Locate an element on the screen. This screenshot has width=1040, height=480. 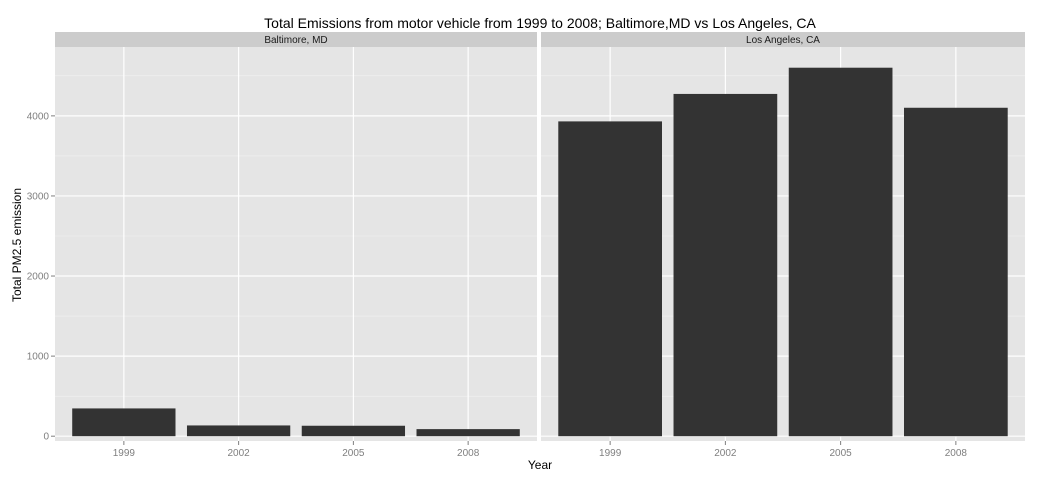
facet-strip-label: Baltimore, MD is located at coordinates (295, 40).